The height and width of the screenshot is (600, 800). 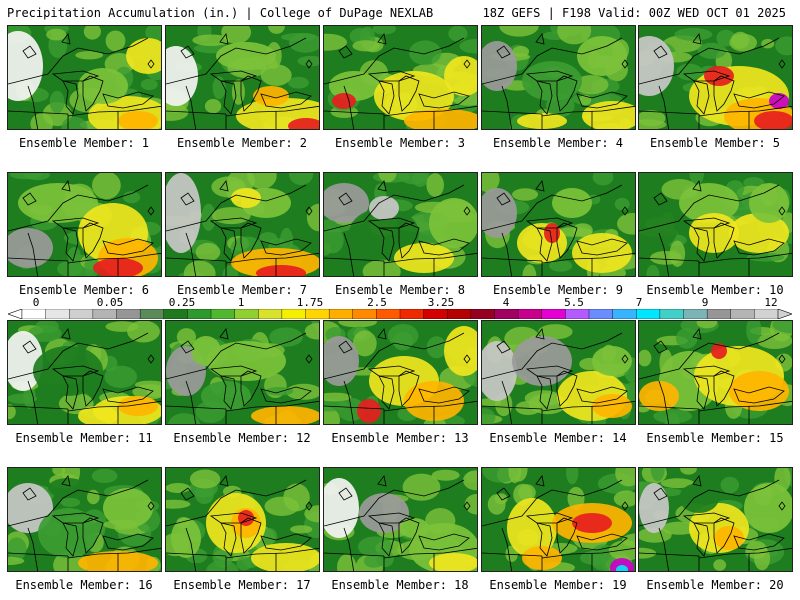 I want to click on ensemble-member-caption: Ensemble Member: 2, so click(x=242, y=143).